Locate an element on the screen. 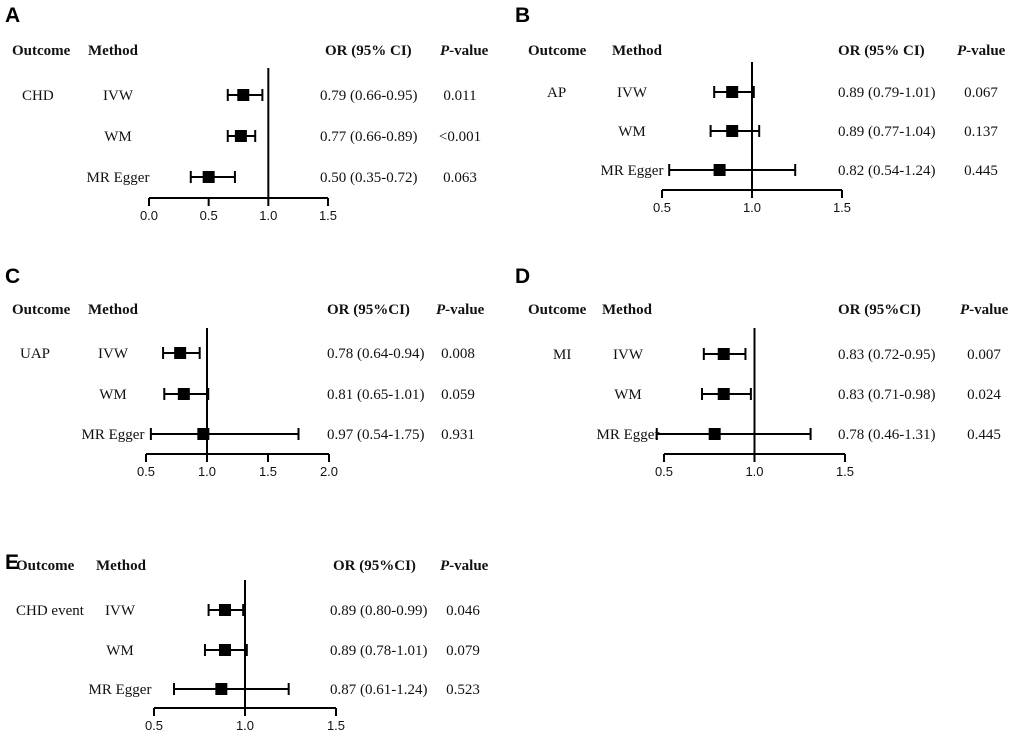  outcome-label: MI is located at coordinates (562, 355).